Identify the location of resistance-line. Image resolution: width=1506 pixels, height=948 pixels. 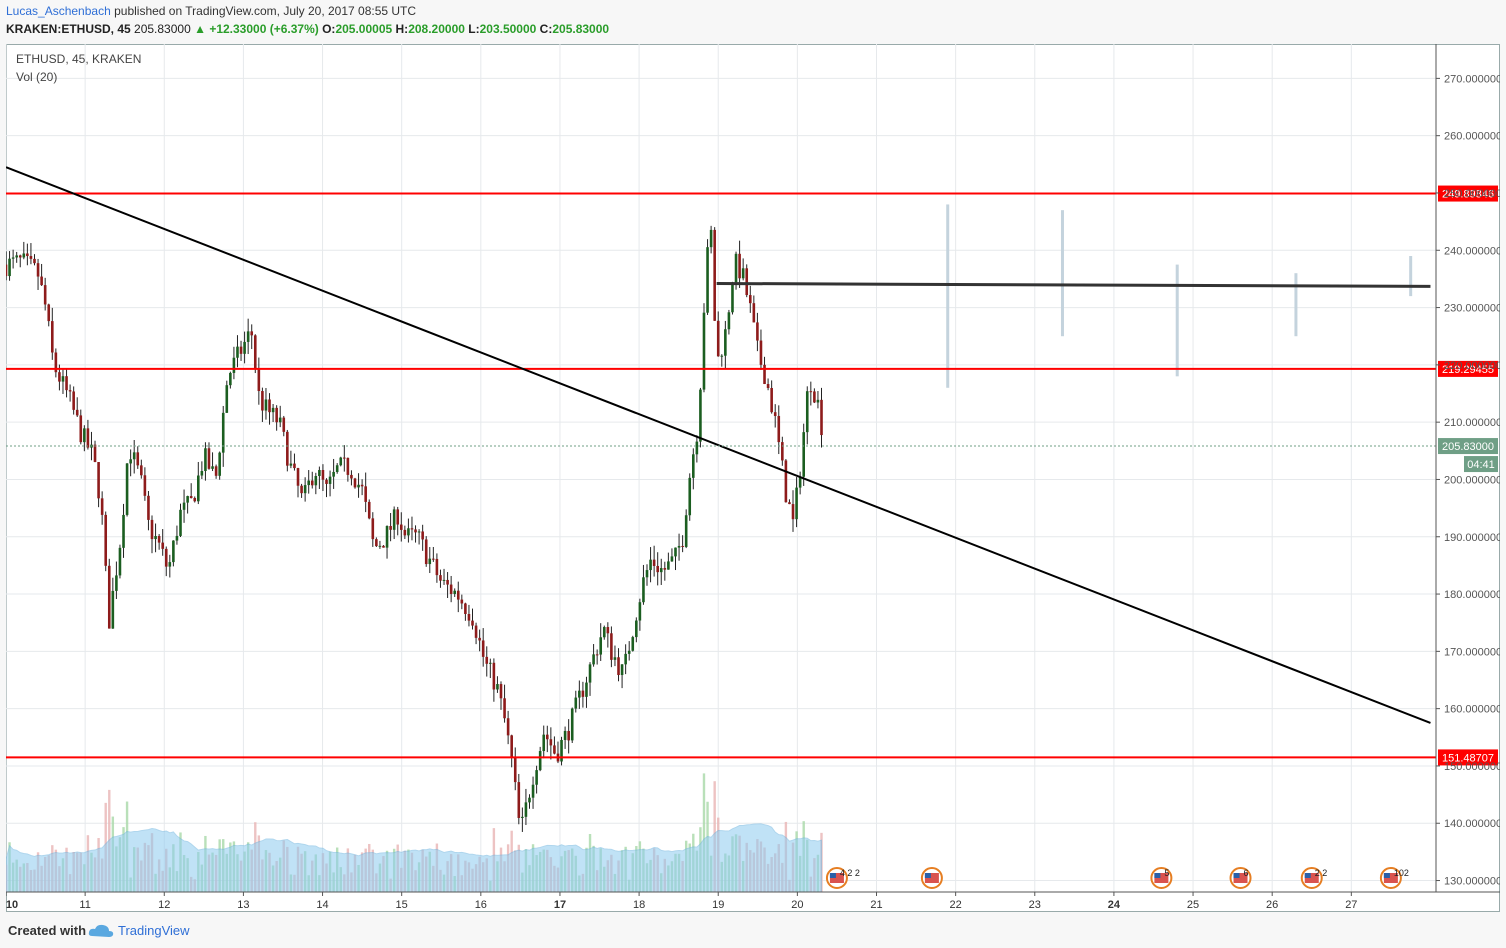
(1073, 285).